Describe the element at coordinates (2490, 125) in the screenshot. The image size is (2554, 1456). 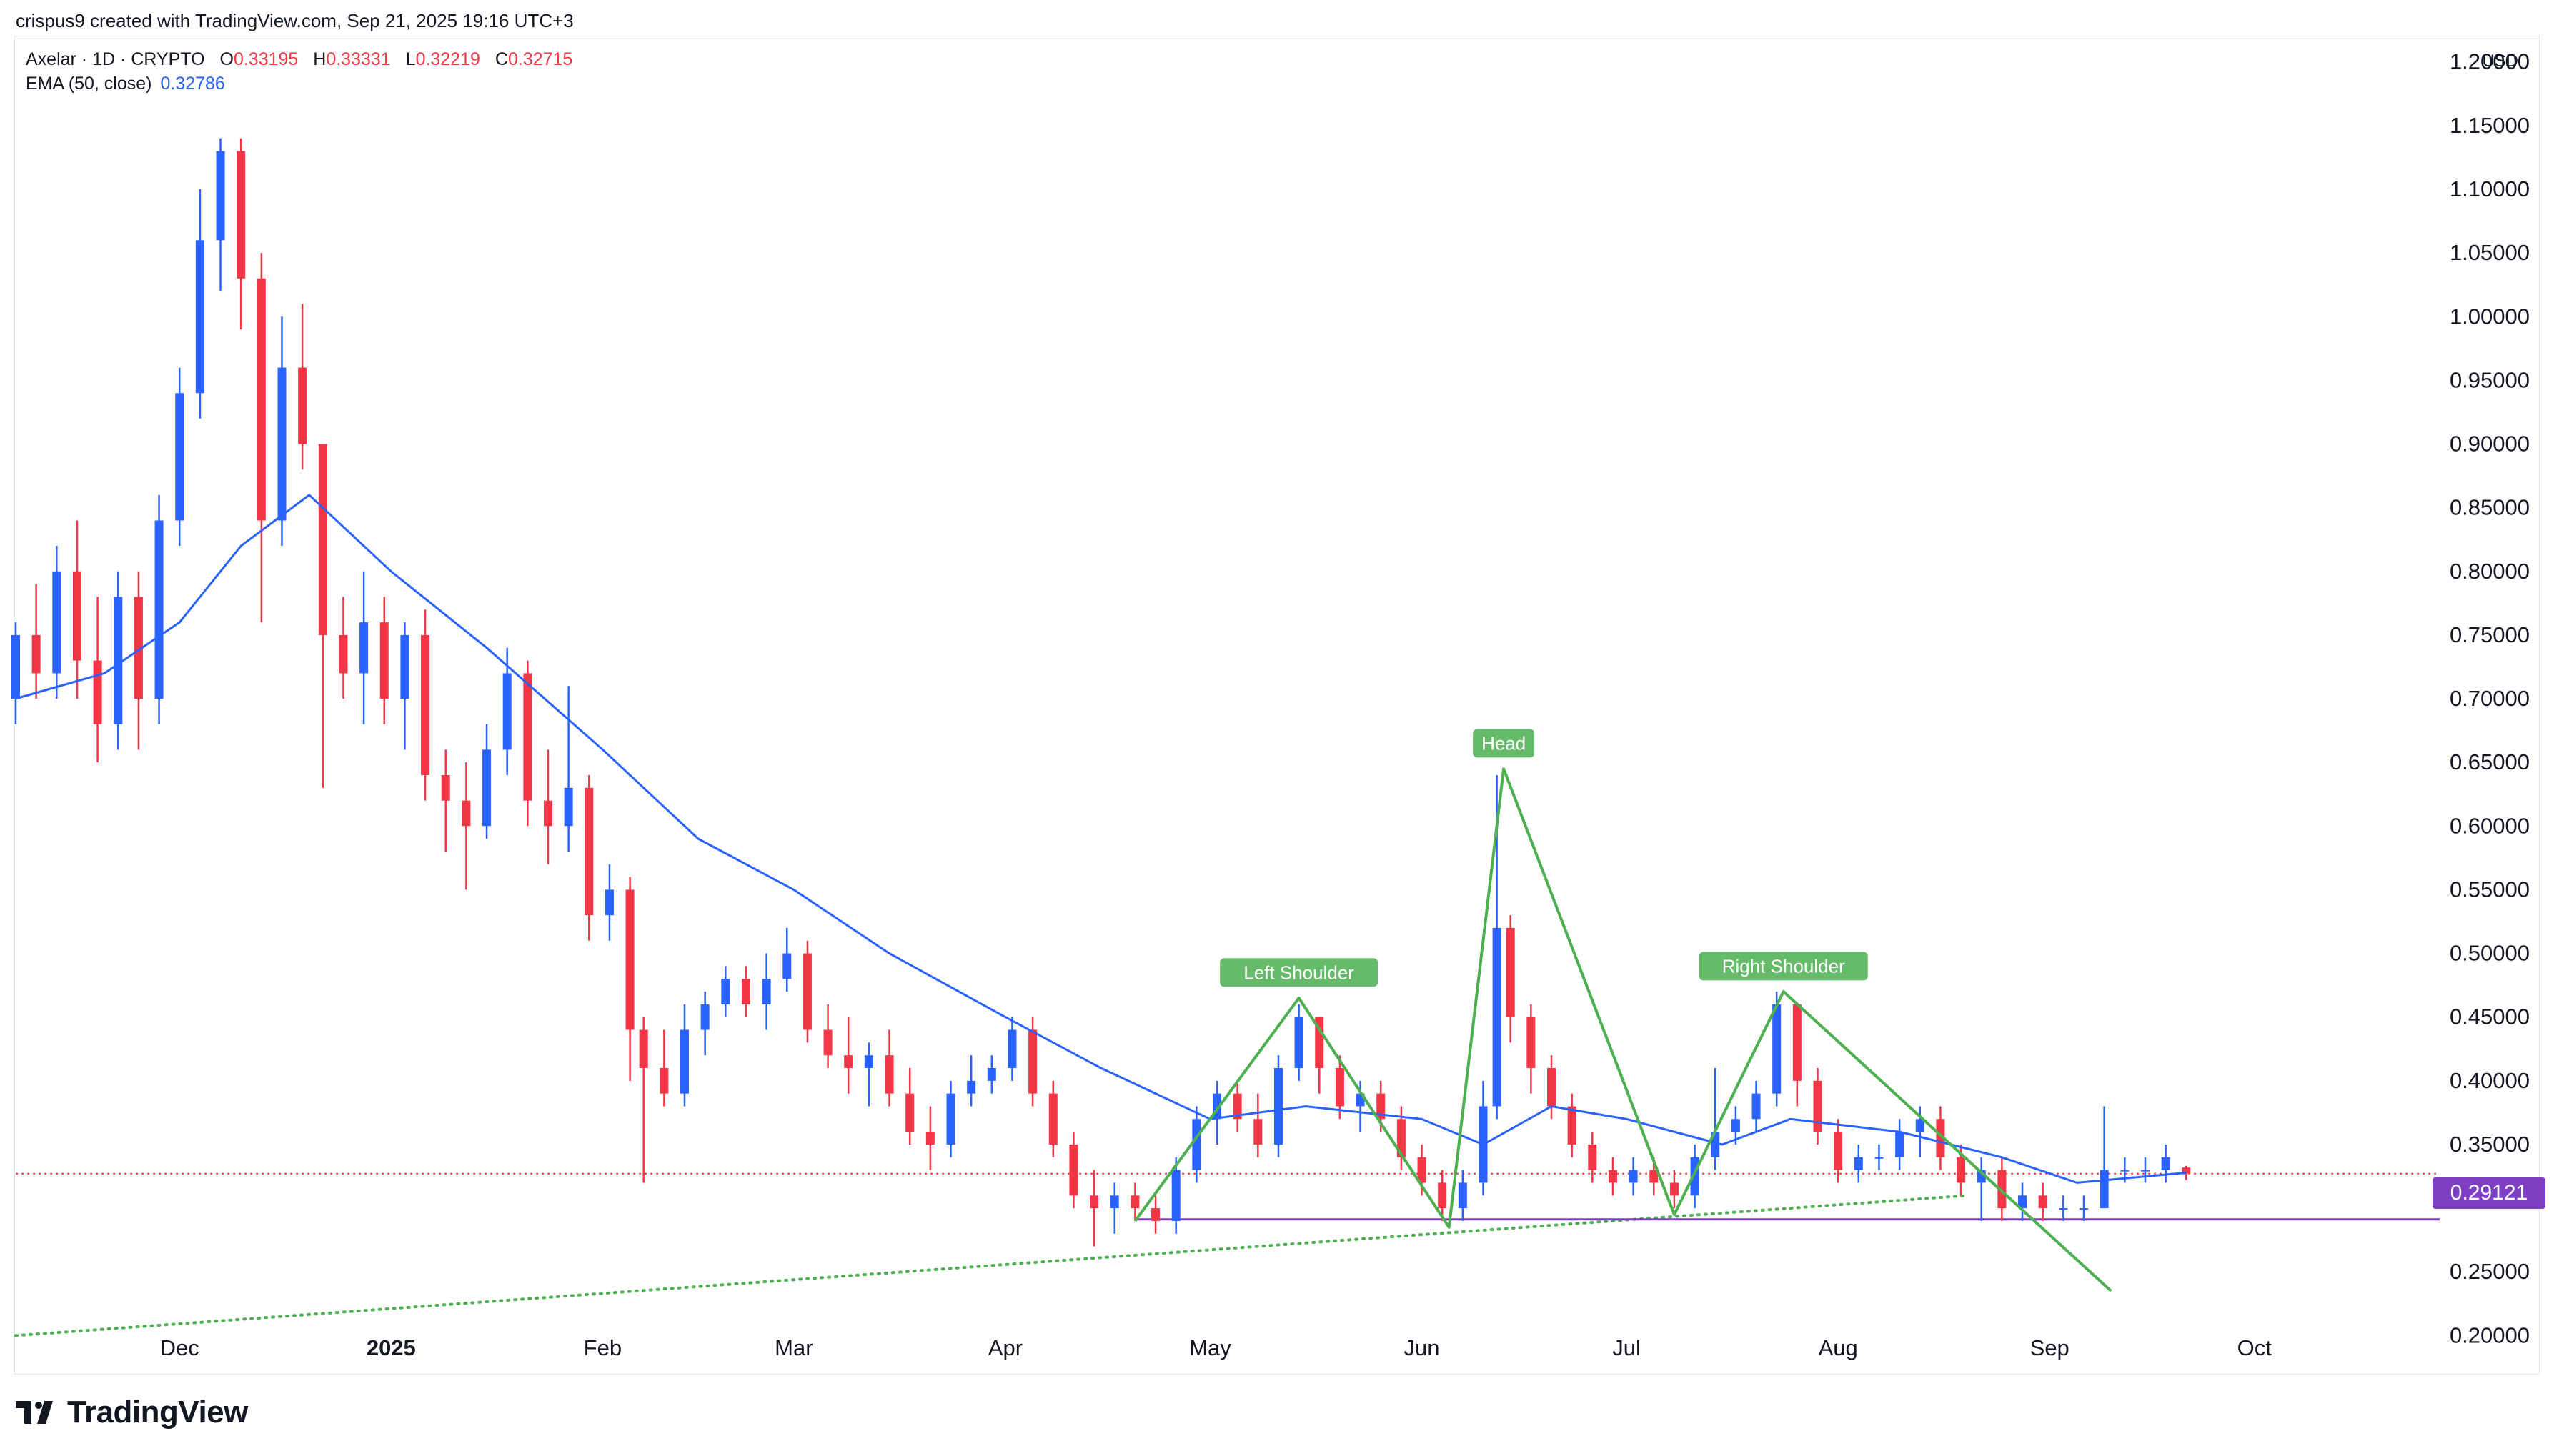
I see `y-tick-label: 1.15000` at that location.